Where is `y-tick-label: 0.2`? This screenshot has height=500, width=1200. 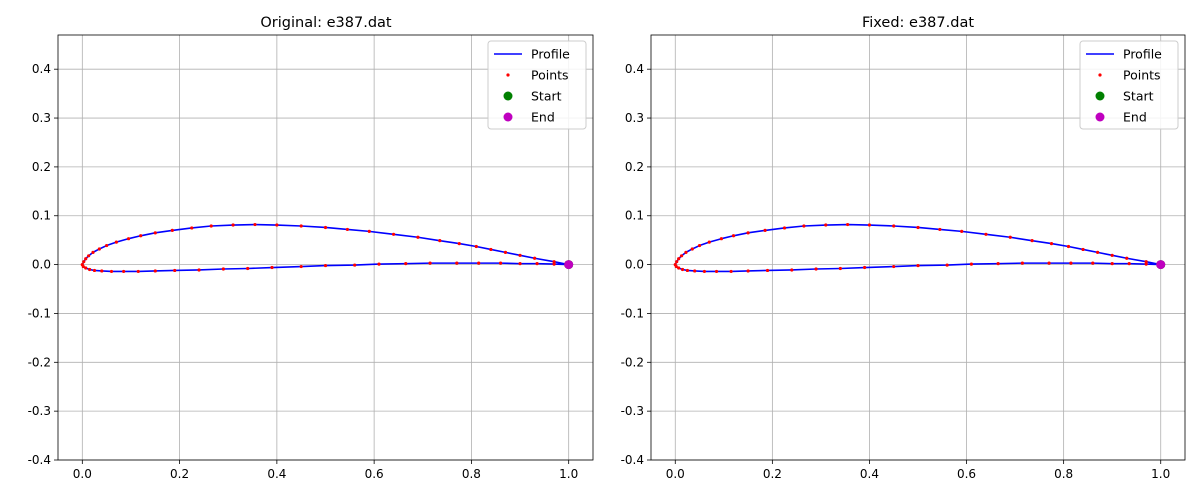 y-tick-label: 0.2 is located at coordinates (634, 167).